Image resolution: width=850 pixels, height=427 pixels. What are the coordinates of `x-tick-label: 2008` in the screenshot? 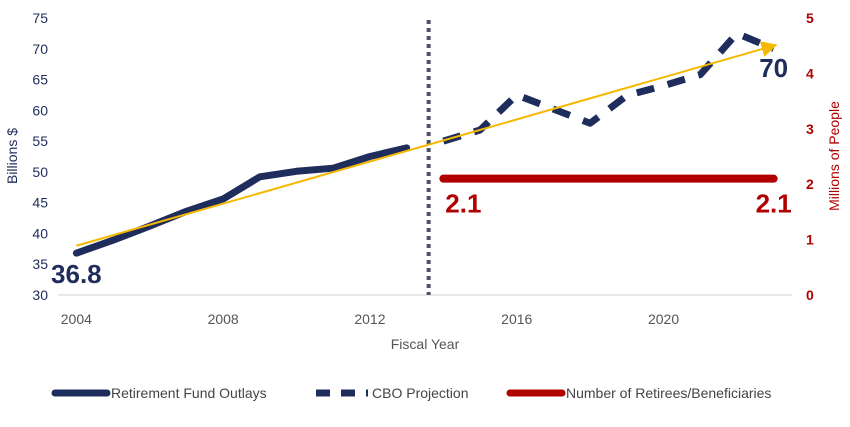 It's located at (223, 319).